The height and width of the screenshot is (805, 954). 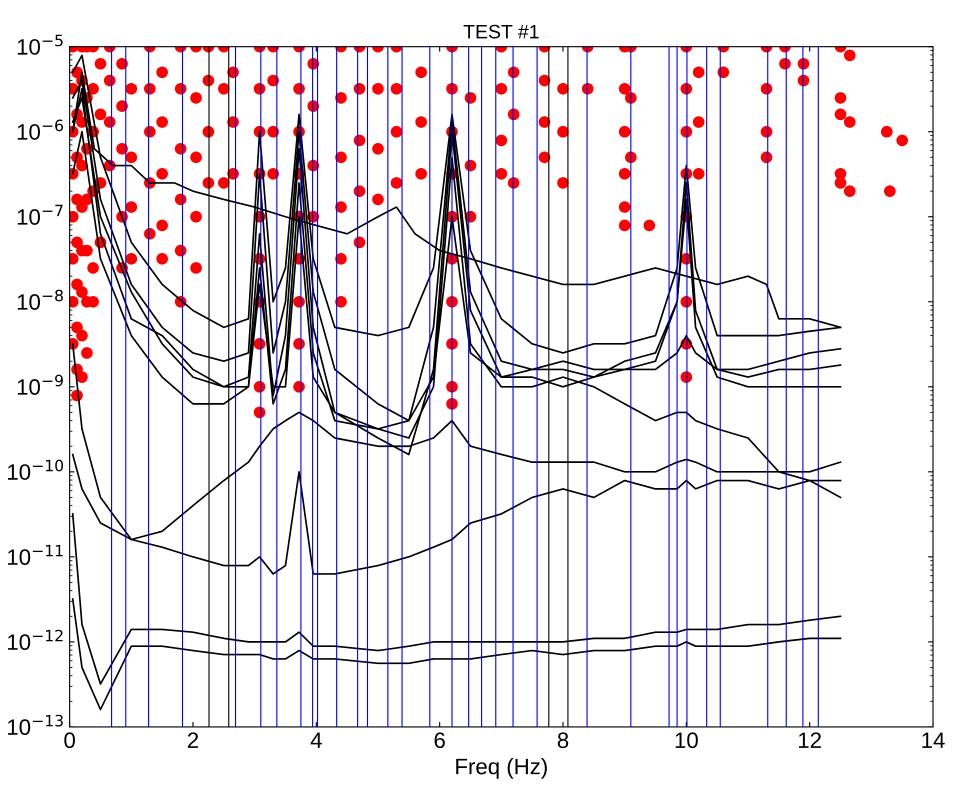 What do you see at coordinates (501, 768) in the screenshot?
I see `x-axis-title: Freq (Hz)` at bounding box center [501, 768].